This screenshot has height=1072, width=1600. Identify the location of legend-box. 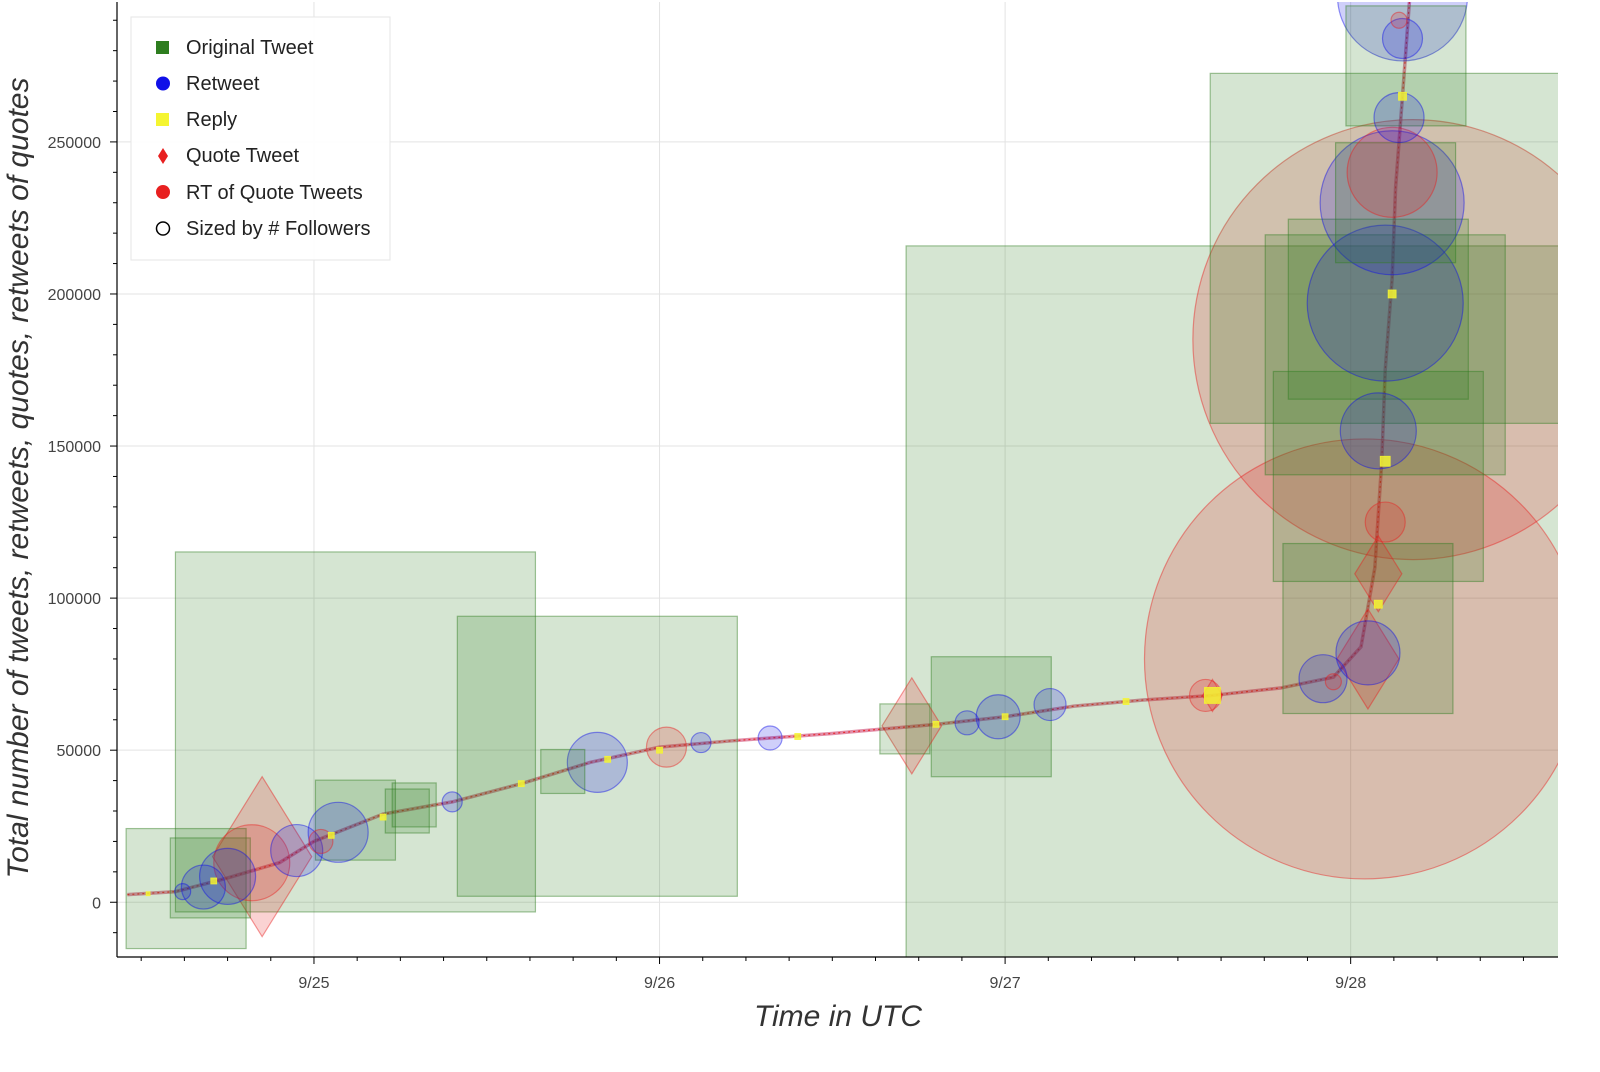
(260, 138).